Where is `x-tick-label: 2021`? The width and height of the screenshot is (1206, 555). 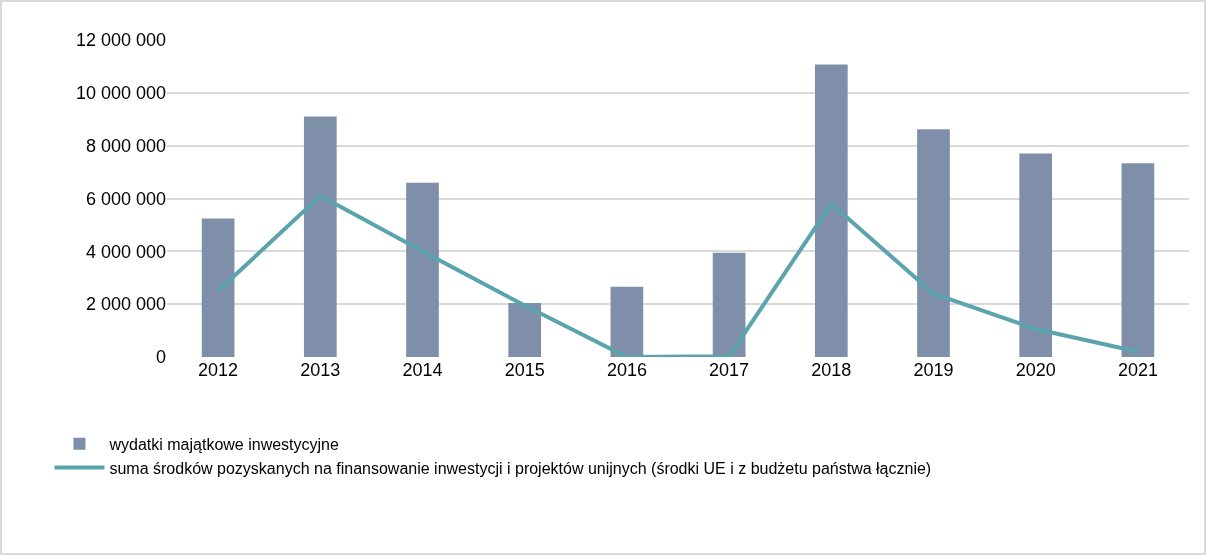
x-tick-label: 2021 is located at coordinates (1137, 370).